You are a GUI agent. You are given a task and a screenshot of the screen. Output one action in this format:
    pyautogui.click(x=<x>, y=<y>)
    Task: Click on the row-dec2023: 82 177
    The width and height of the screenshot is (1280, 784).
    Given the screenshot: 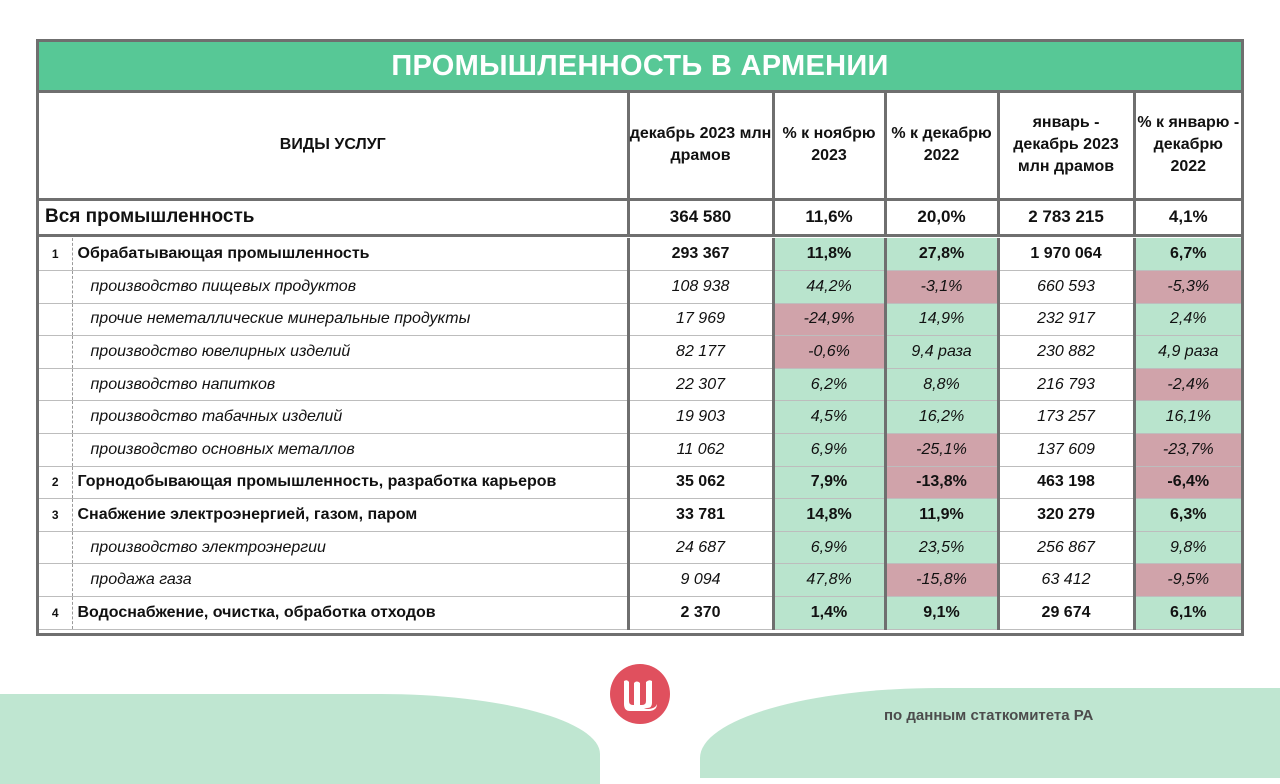 What is the action you would take?
    pyautogui.click(x=700, y=352)
    